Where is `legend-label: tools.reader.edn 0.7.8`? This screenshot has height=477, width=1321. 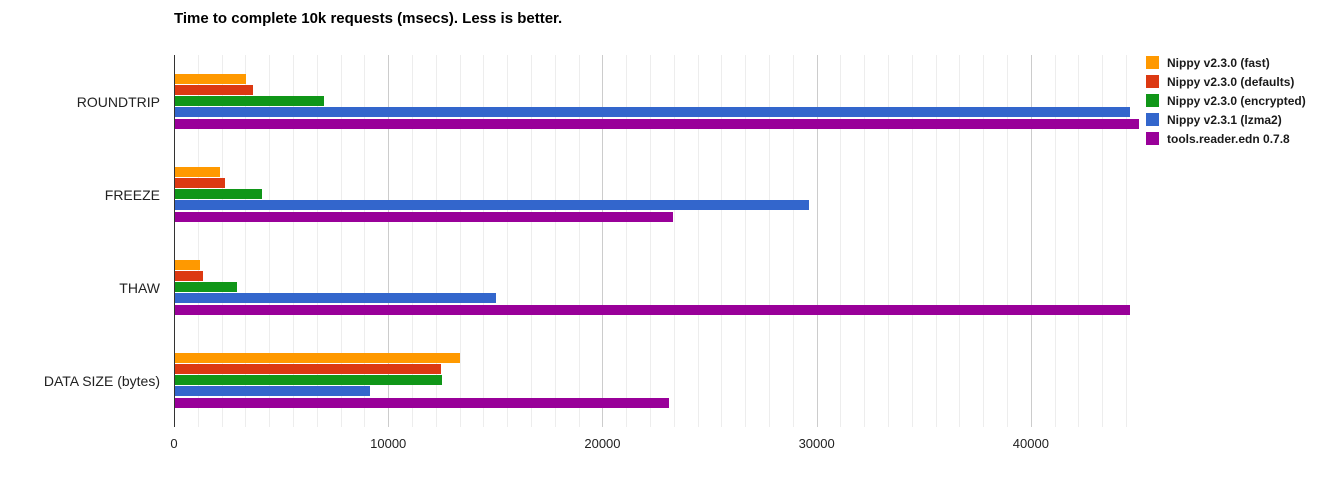 legend-label: tools.reader.edn 0.7.8 is located at coordinates (1228, 138).